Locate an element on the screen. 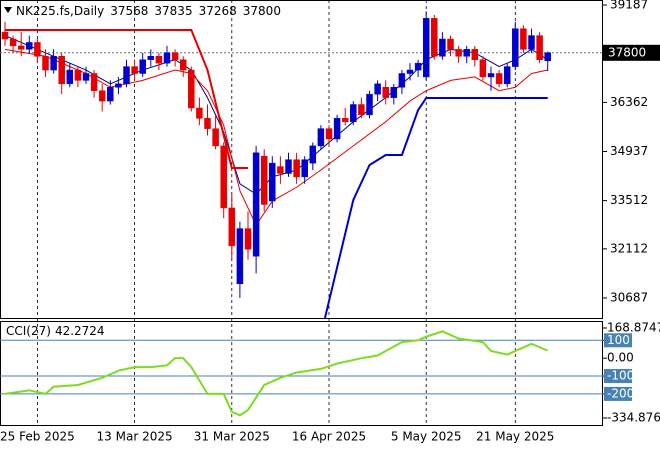 Image resolution: width=660 pixels, height=454 pixels. symbol-title: NK225.fs,Daily is located at coordinates (60, 11).